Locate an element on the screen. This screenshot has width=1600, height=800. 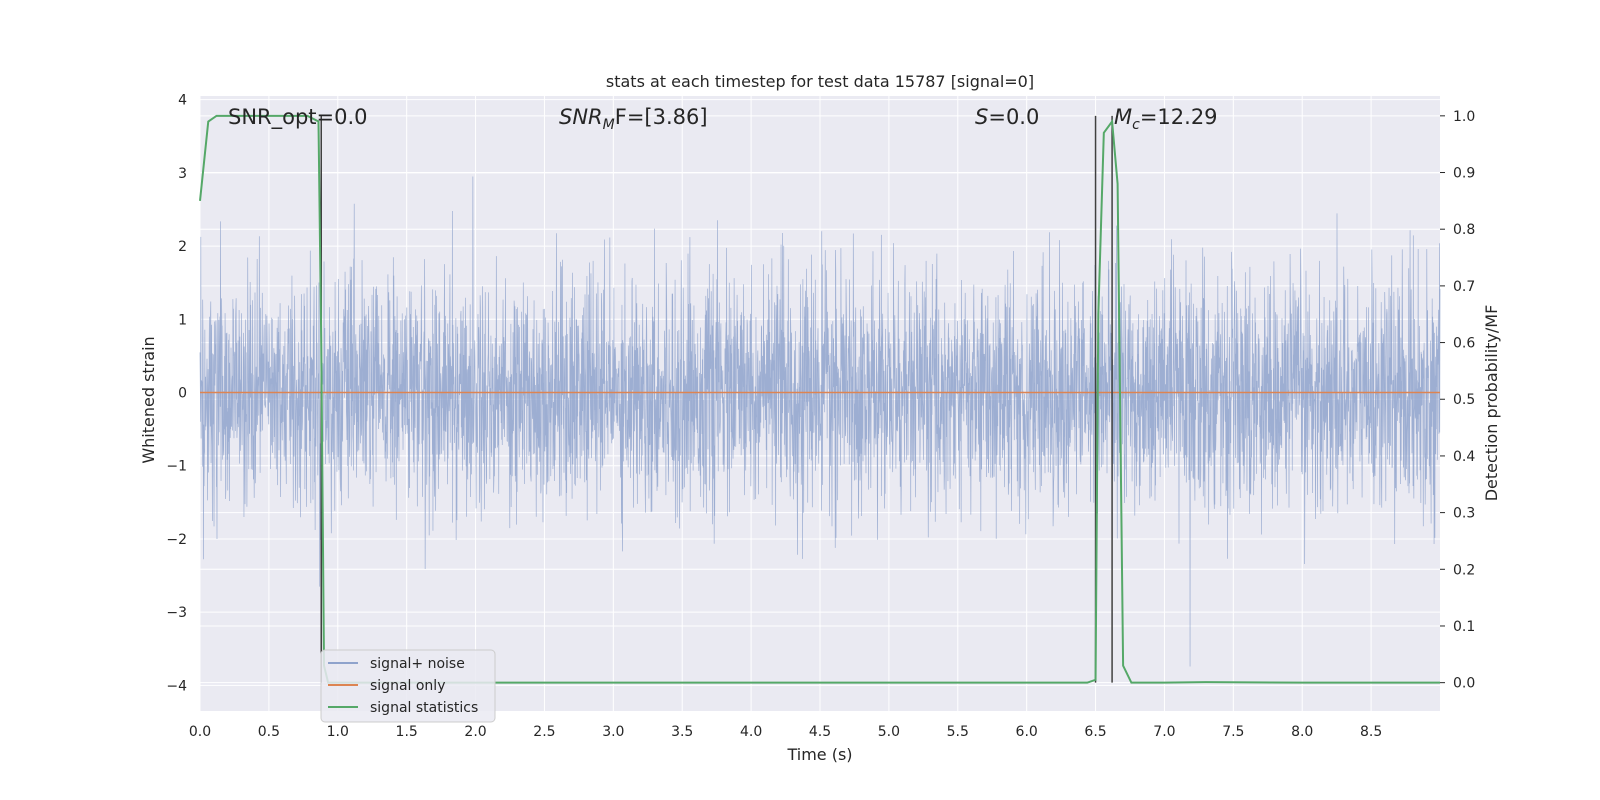
x-tick-label: 4.0 is located at coordinates (751, 732).